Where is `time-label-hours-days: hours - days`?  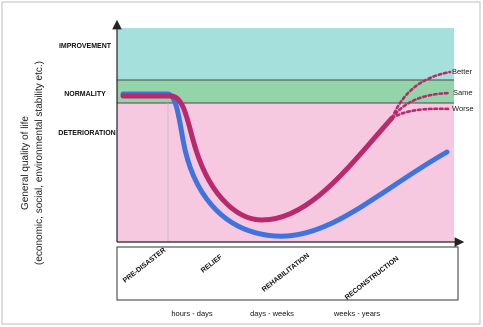
time-label-hours-days: hours - days is located at coordinates (192, 313).